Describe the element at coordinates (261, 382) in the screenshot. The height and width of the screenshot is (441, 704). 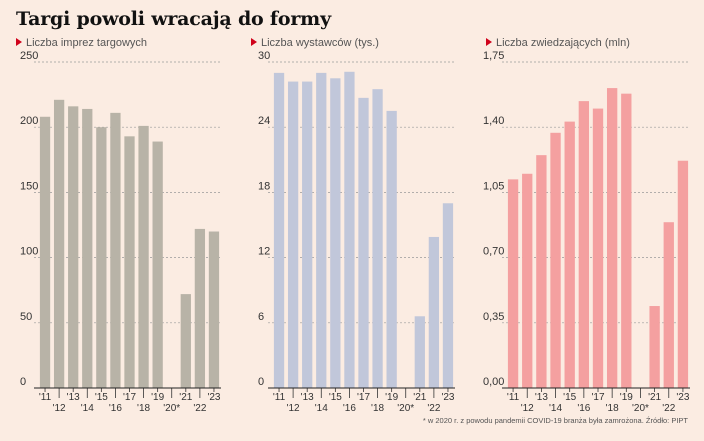
I see `exhibitors-ytick-label: 0` at that location.